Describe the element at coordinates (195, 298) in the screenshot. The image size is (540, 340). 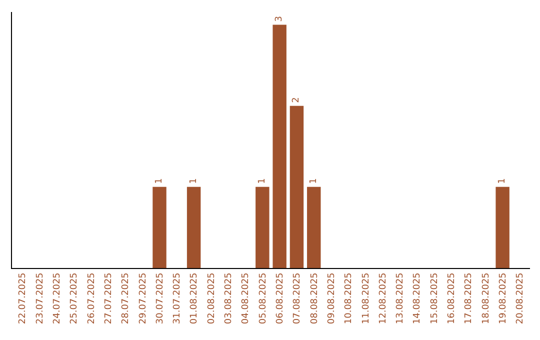
I see `x-tick-label: 01.08.2025` at that location.